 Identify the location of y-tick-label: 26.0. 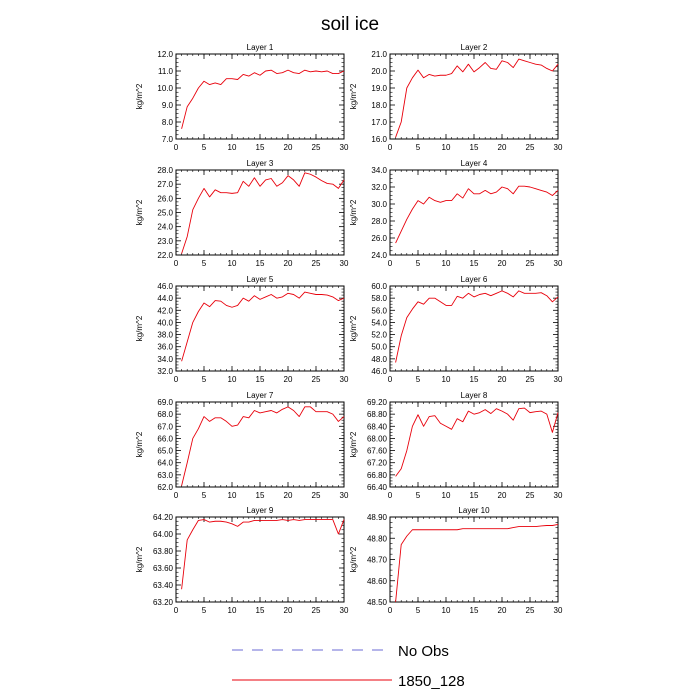
(165, 198).